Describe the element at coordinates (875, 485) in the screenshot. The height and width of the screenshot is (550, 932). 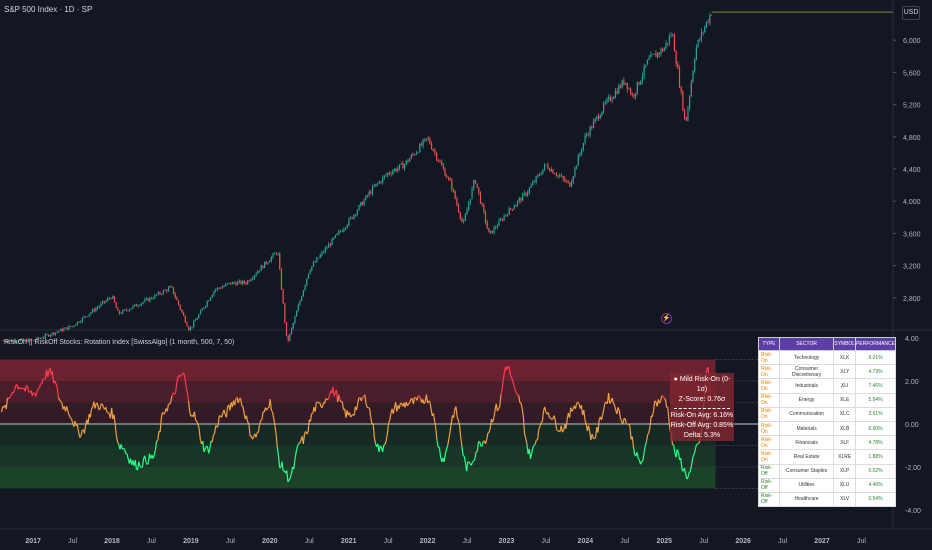
I see `performance-cell: 4.46%` at that location.